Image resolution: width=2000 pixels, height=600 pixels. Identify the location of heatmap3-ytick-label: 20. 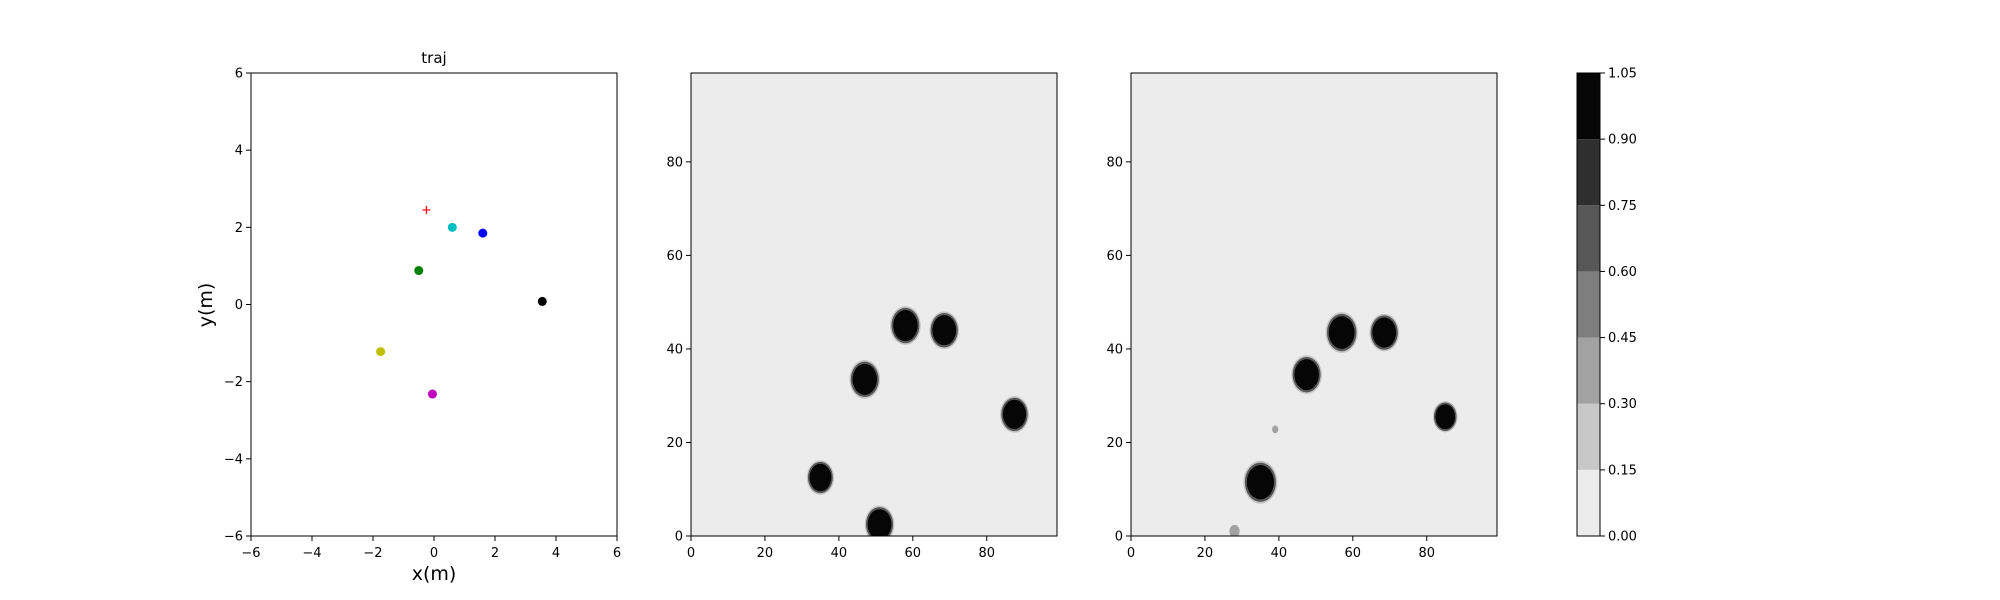
(1114, 443).